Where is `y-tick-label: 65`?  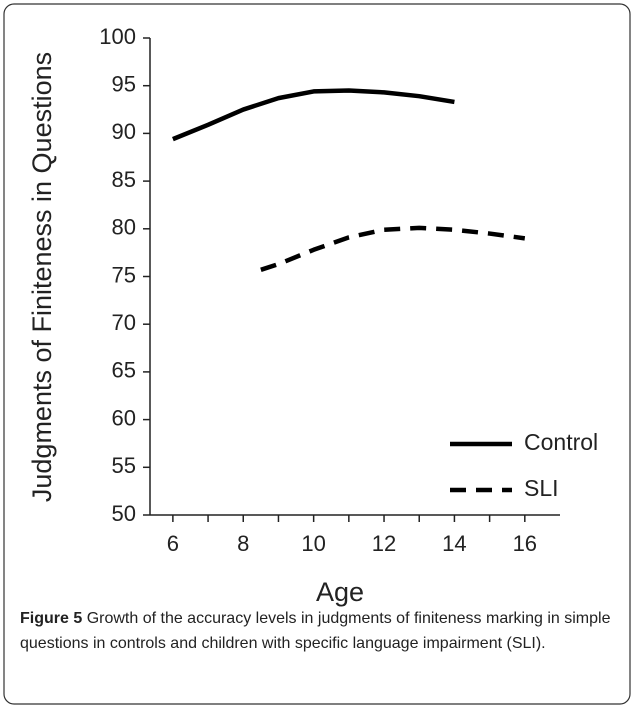
y-tick-label: 65 is located at coordinates (124, 370).